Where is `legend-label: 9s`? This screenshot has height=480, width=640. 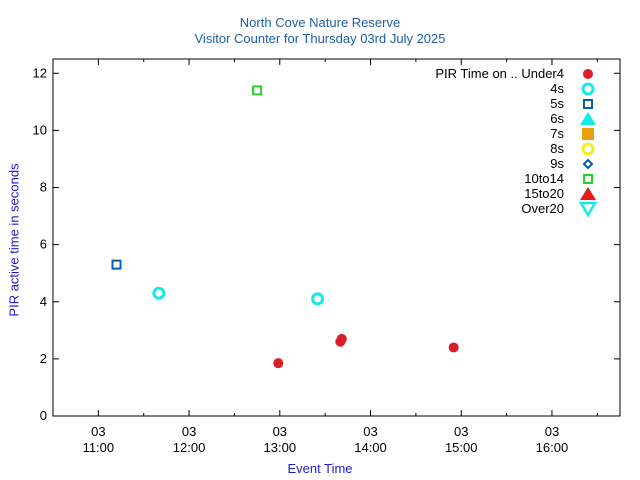 legend-label: 9s is located at coordinates (557, 163).